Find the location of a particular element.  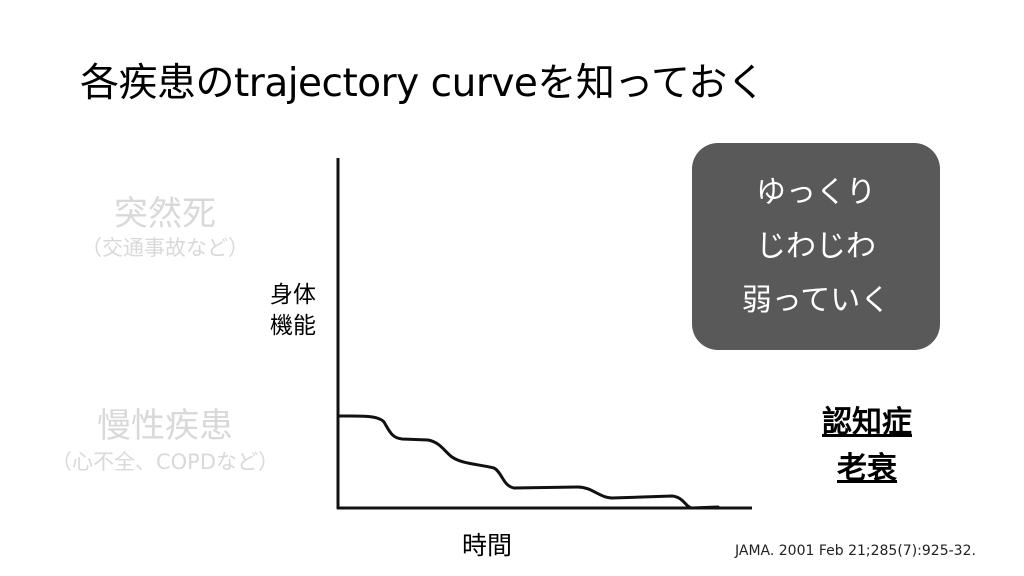

x-axis-label: 時間 is located at coordinates (487, 545).